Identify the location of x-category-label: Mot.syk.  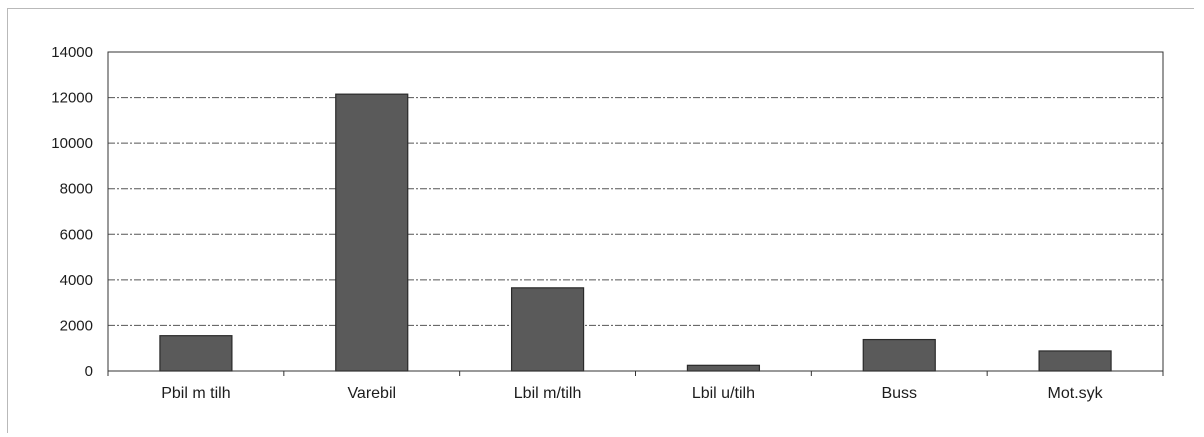
(1076, 393).